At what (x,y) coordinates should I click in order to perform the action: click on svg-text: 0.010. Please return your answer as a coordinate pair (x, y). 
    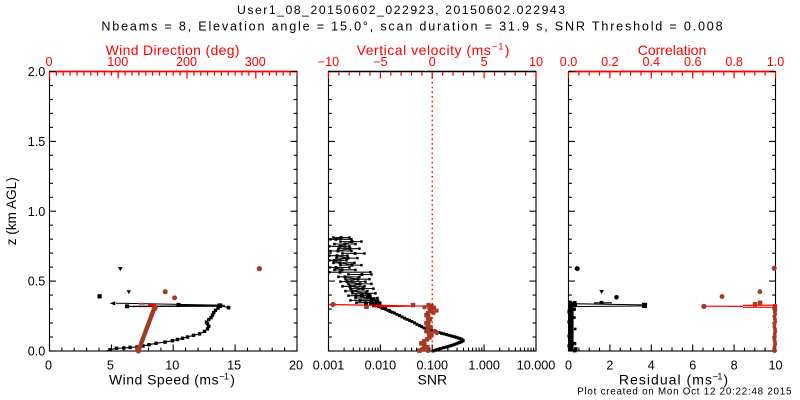
    Looking at the image, I should click on (381, 366).